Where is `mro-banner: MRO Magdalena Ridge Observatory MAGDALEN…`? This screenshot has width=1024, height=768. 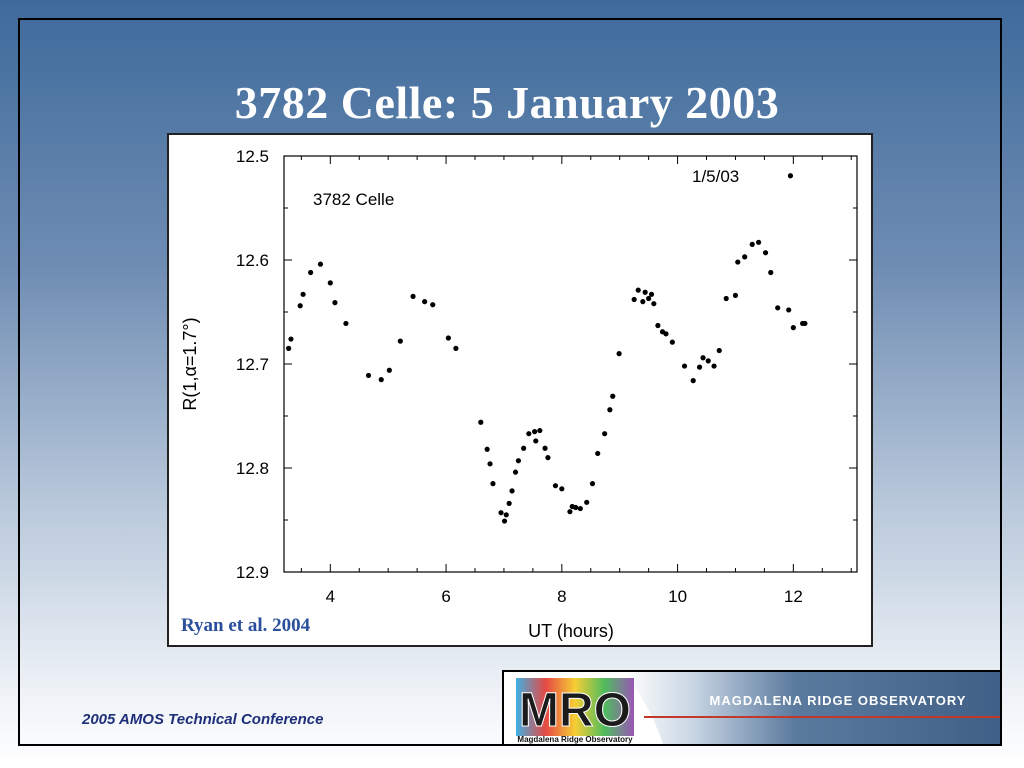 mro-banner: MRO Magdalena Ridge Observatory MAGDALEN… is located at coordinates (752, 708).